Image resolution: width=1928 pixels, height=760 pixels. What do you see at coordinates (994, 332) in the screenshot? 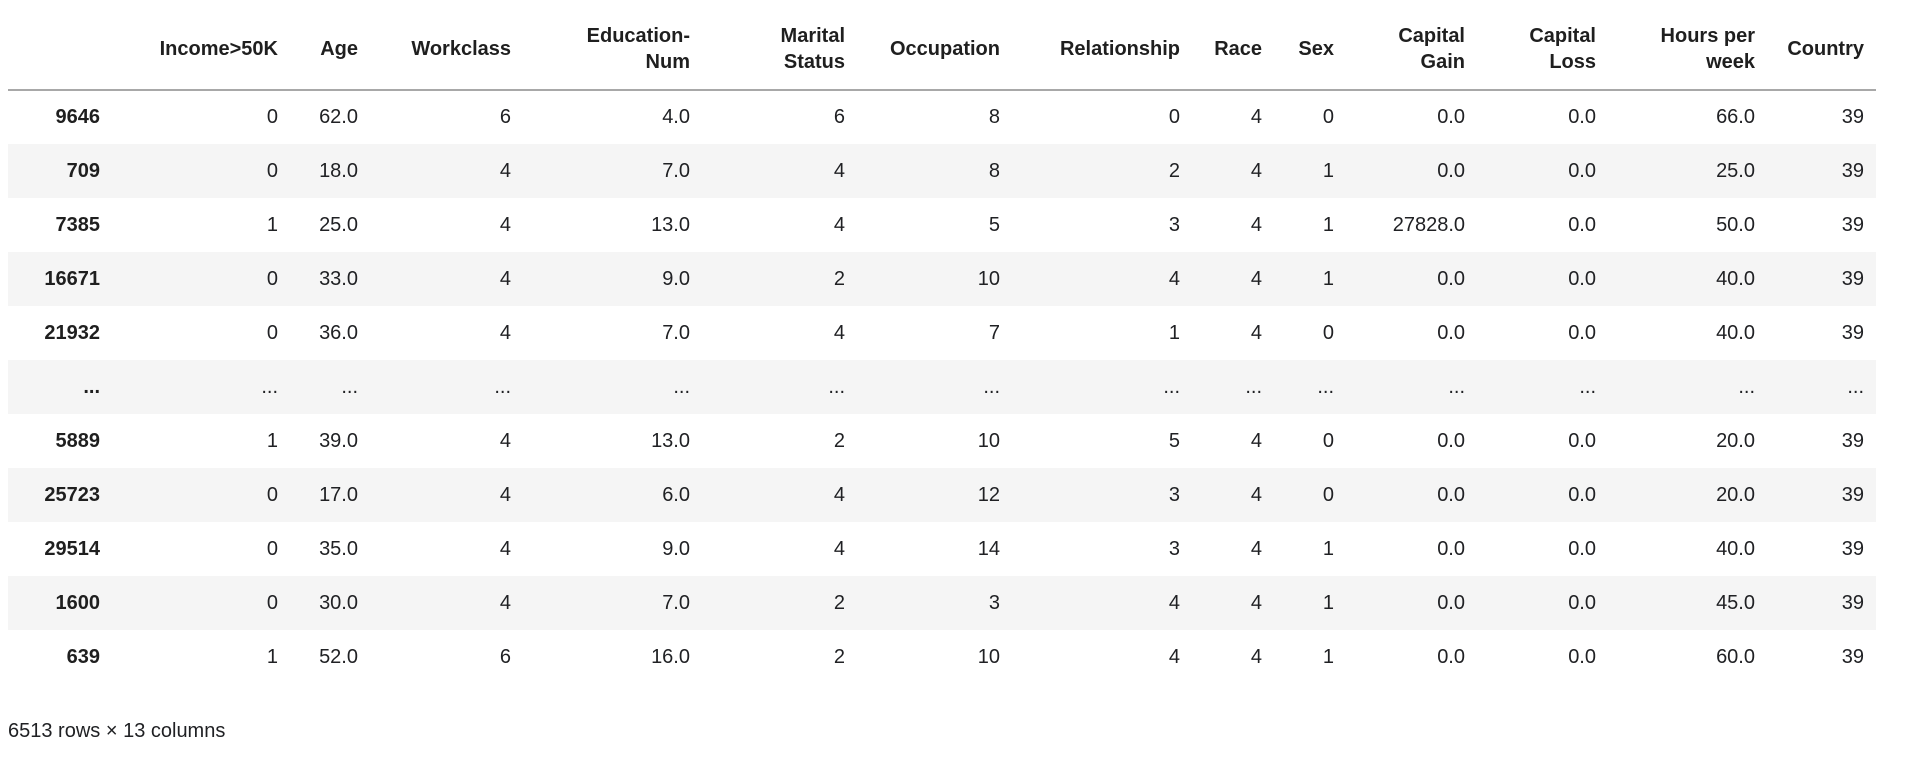
I see `table-cell: 7` at bounding box center [994, 332].